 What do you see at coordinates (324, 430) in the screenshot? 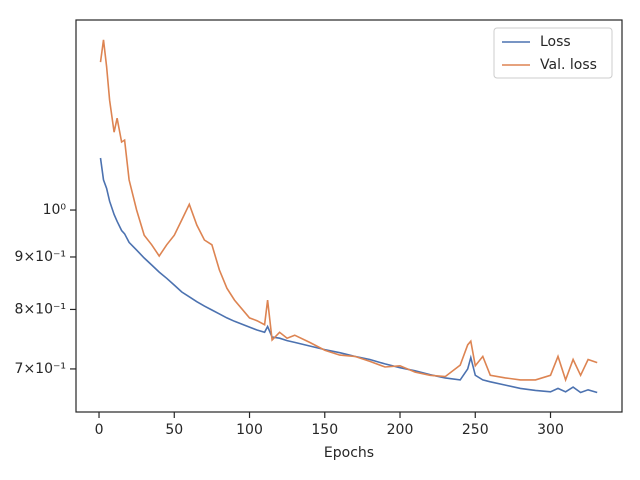
I see `x-tick-label: 150` at bounding box center [324, 430].